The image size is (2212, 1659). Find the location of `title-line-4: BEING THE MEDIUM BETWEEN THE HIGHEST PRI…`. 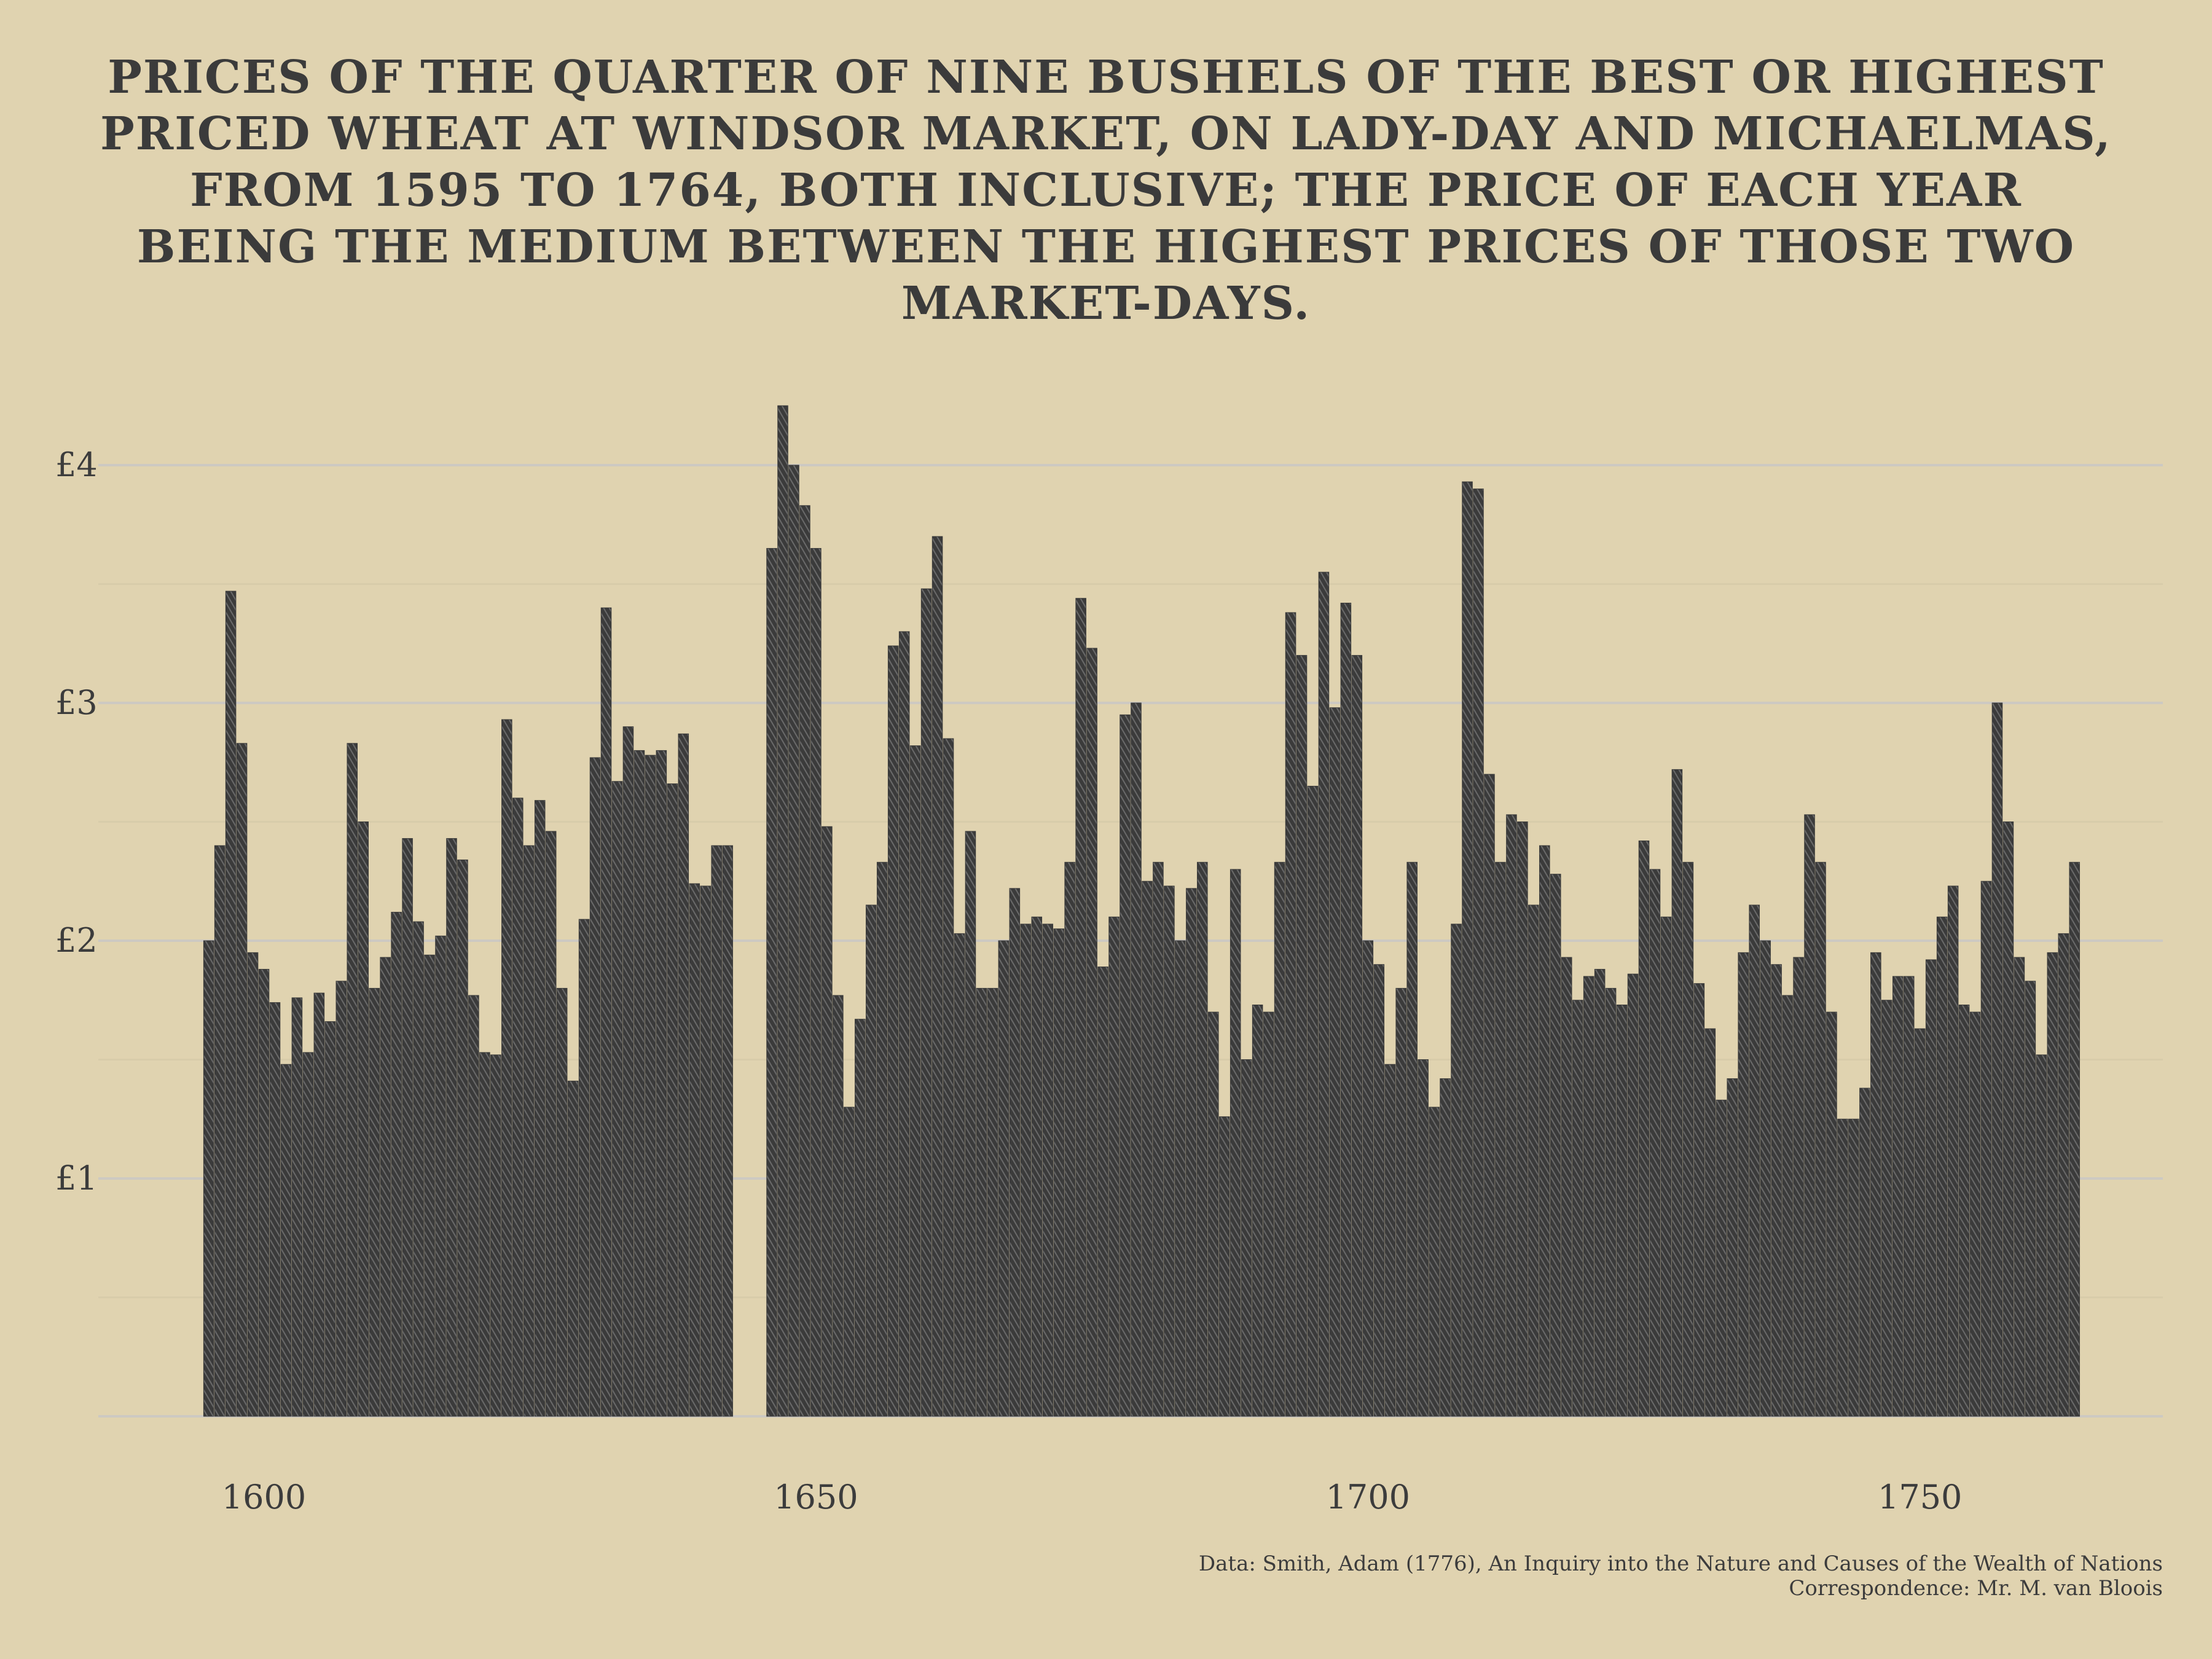

title-line-4: BEING THE MEDIUM BETWEEN THE HIGHEST PRI… is located at coordinates (1106, 247).